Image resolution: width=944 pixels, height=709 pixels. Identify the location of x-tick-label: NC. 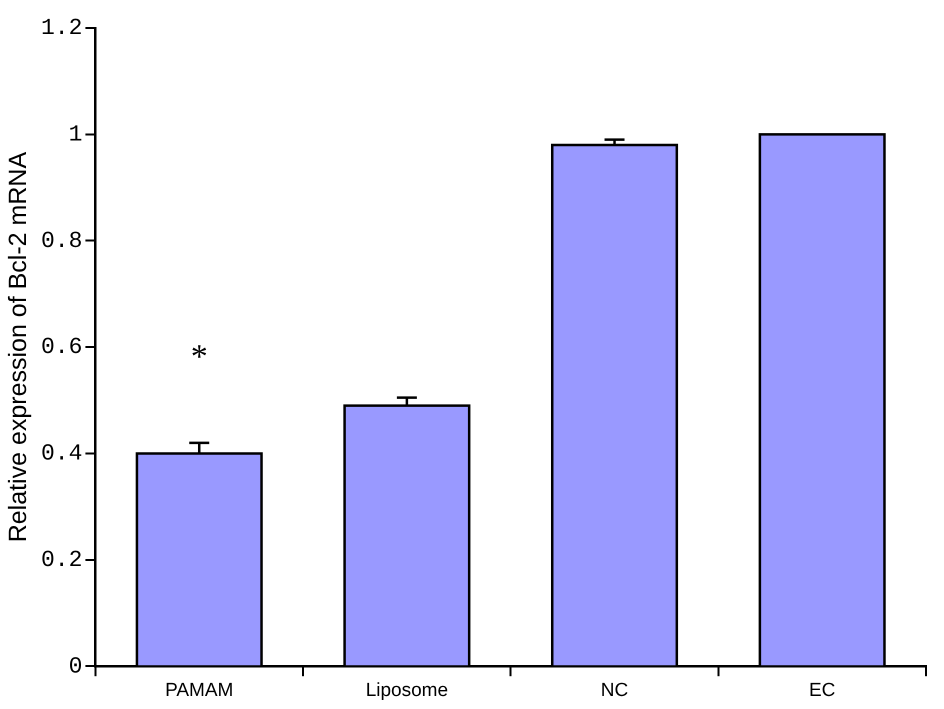
(614, 690).